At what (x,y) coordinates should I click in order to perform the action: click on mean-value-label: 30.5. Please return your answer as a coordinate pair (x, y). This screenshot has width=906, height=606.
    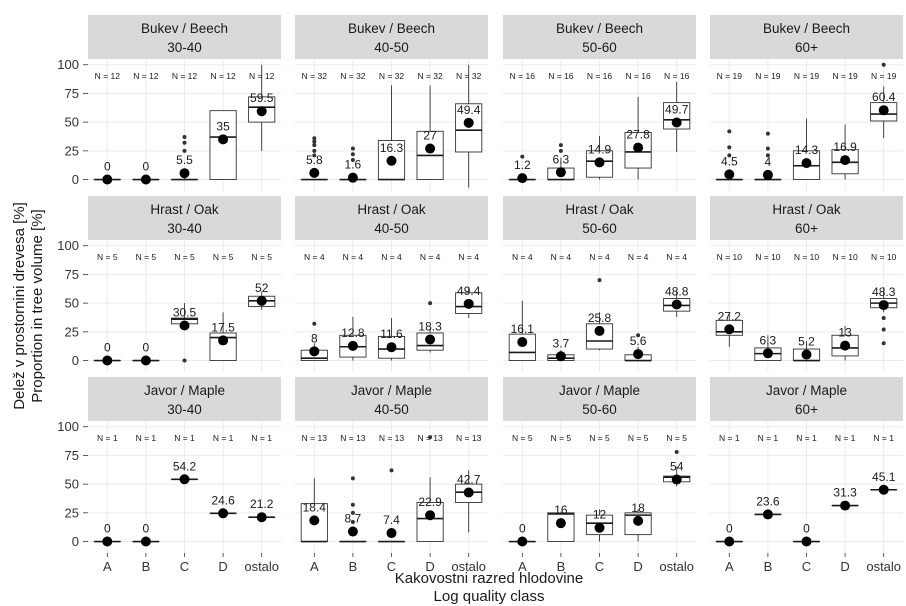
    Looking at the image, I should click on (185, 313).